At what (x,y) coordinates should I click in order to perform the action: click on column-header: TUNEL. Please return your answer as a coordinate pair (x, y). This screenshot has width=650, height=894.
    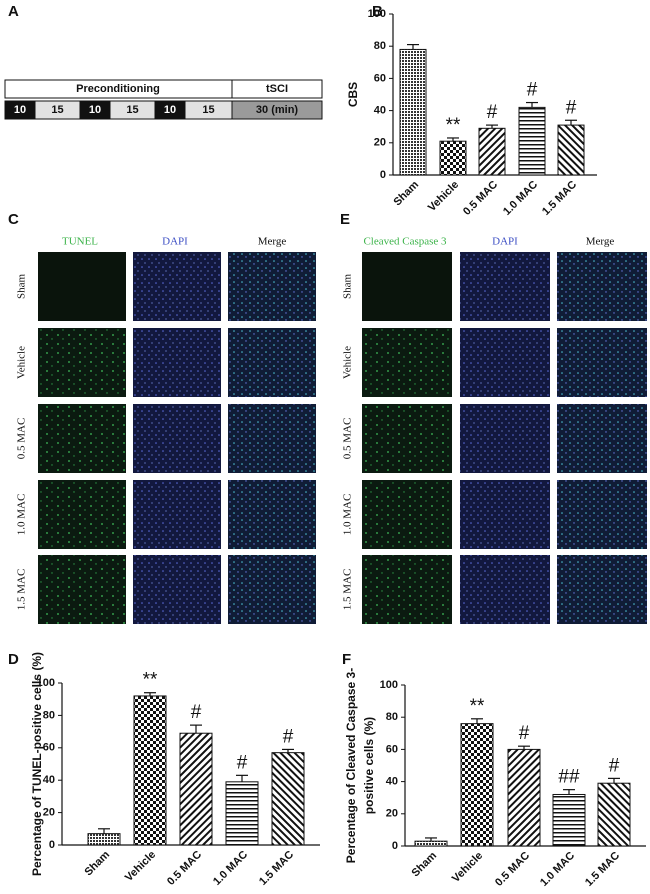
    Looking at the image, I should click on (80, 242).